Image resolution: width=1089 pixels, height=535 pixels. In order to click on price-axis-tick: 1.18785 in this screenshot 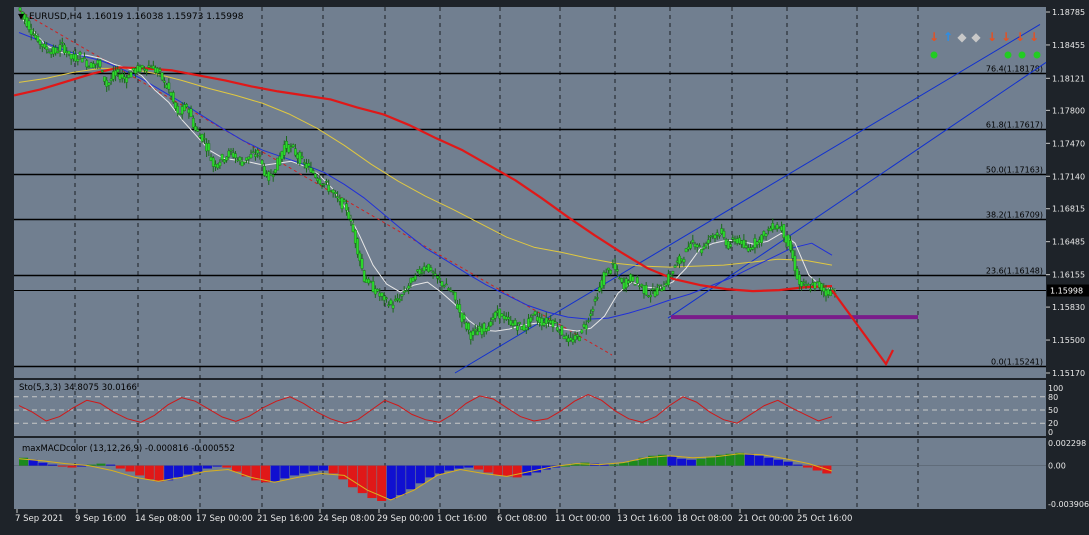, I will do `click(1068, 12)`.